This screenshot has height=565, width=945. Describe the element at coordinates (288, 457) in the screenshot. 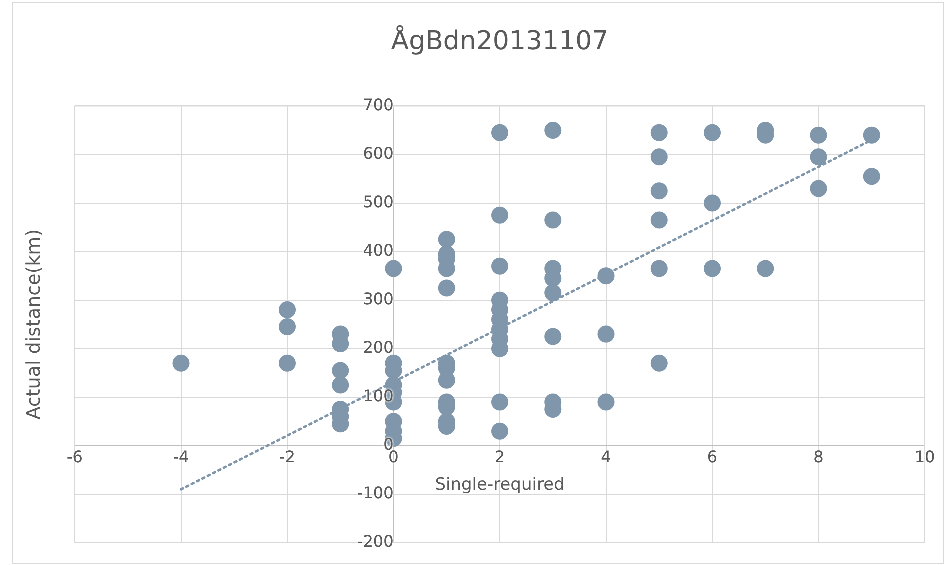

I see `x-tick-label: -2` at that location.